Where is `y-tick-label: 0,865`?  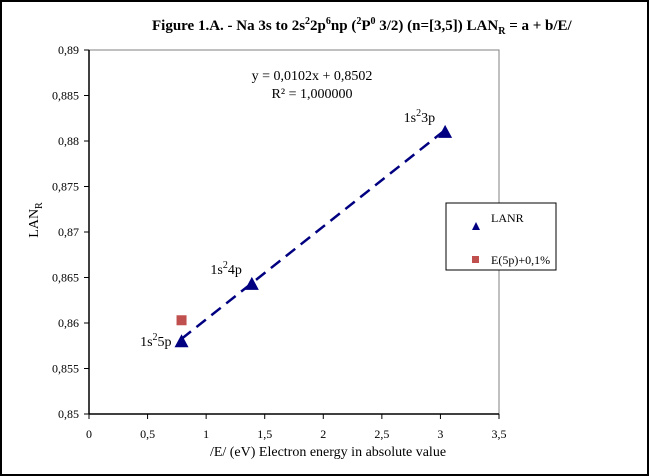
y-tick-label: 0,865 is located at coordinates (65, 278).